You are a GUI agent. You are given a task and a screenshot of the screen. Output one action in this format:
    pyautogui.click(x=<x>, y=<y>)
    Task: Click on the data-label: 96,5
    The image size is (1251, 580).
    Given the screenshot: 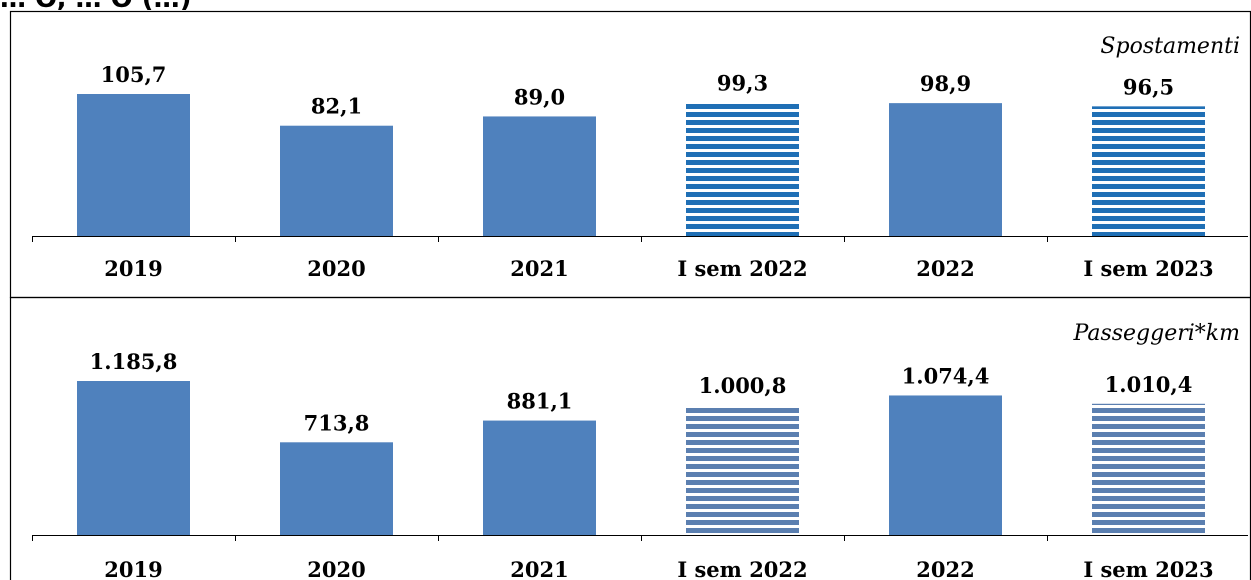 What is the action you would take?
    pyautogui.click(x=1148, y=86)
    